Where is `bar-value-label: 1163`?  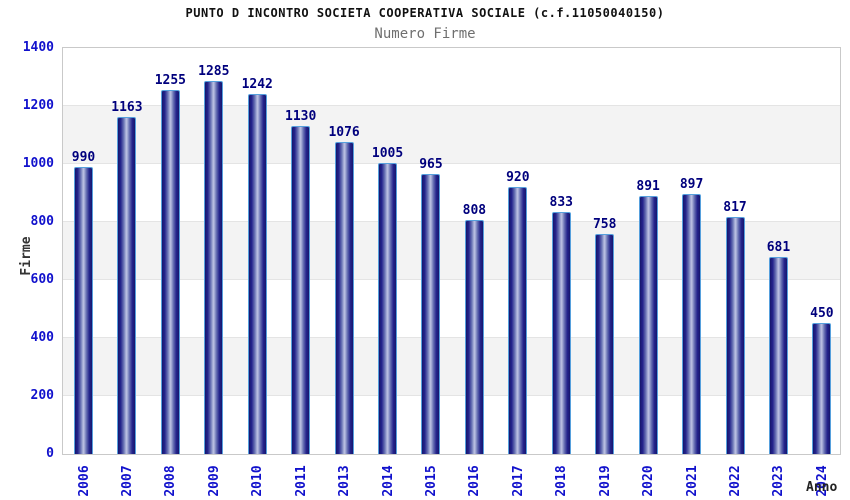 bar-value-label: 1163 is located at coordinates (127, 107).